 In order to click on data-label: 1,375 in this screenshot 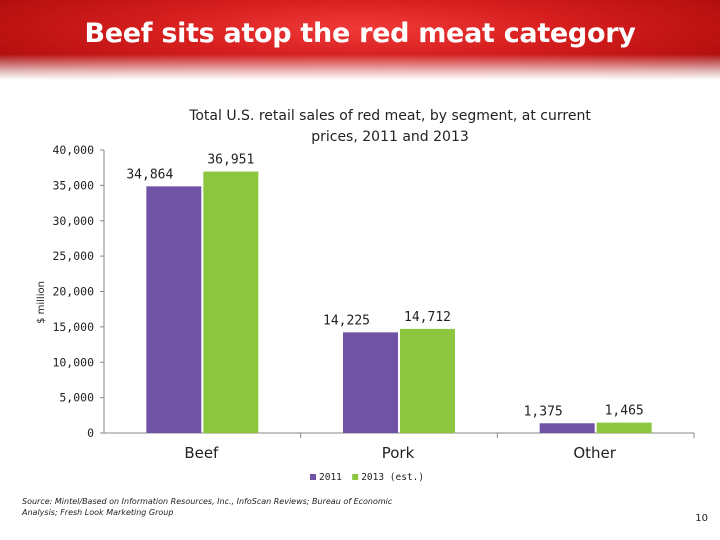, I will do `click(543, 411)`.